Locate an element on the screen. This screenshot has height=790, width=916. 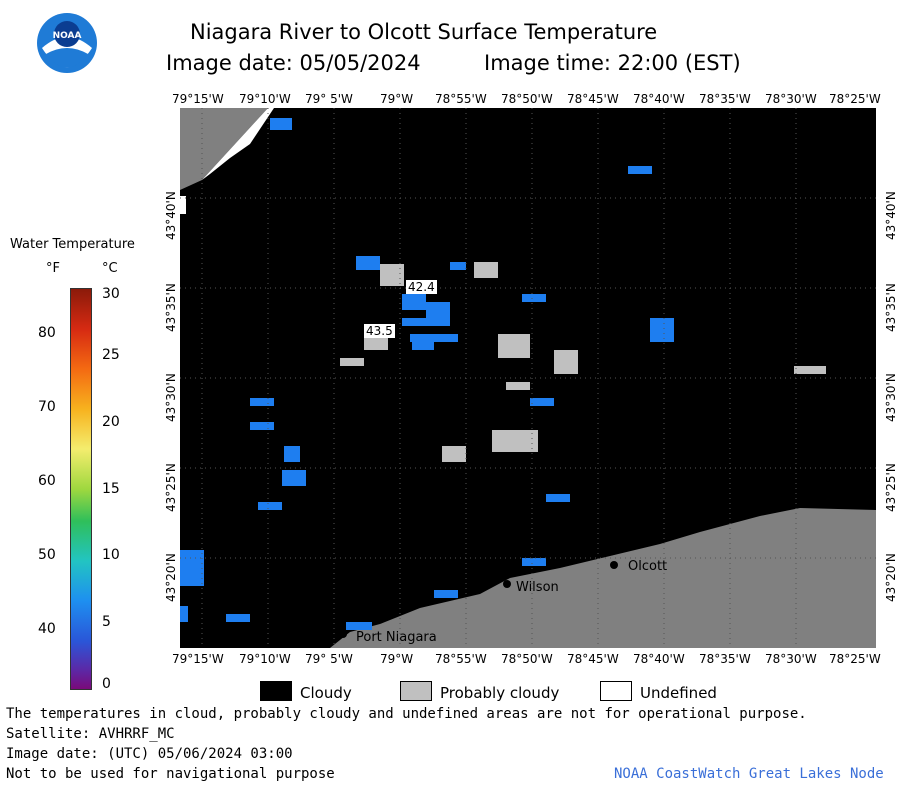
colorbar-f-tick: 60 is located at coordinates (47, 481).